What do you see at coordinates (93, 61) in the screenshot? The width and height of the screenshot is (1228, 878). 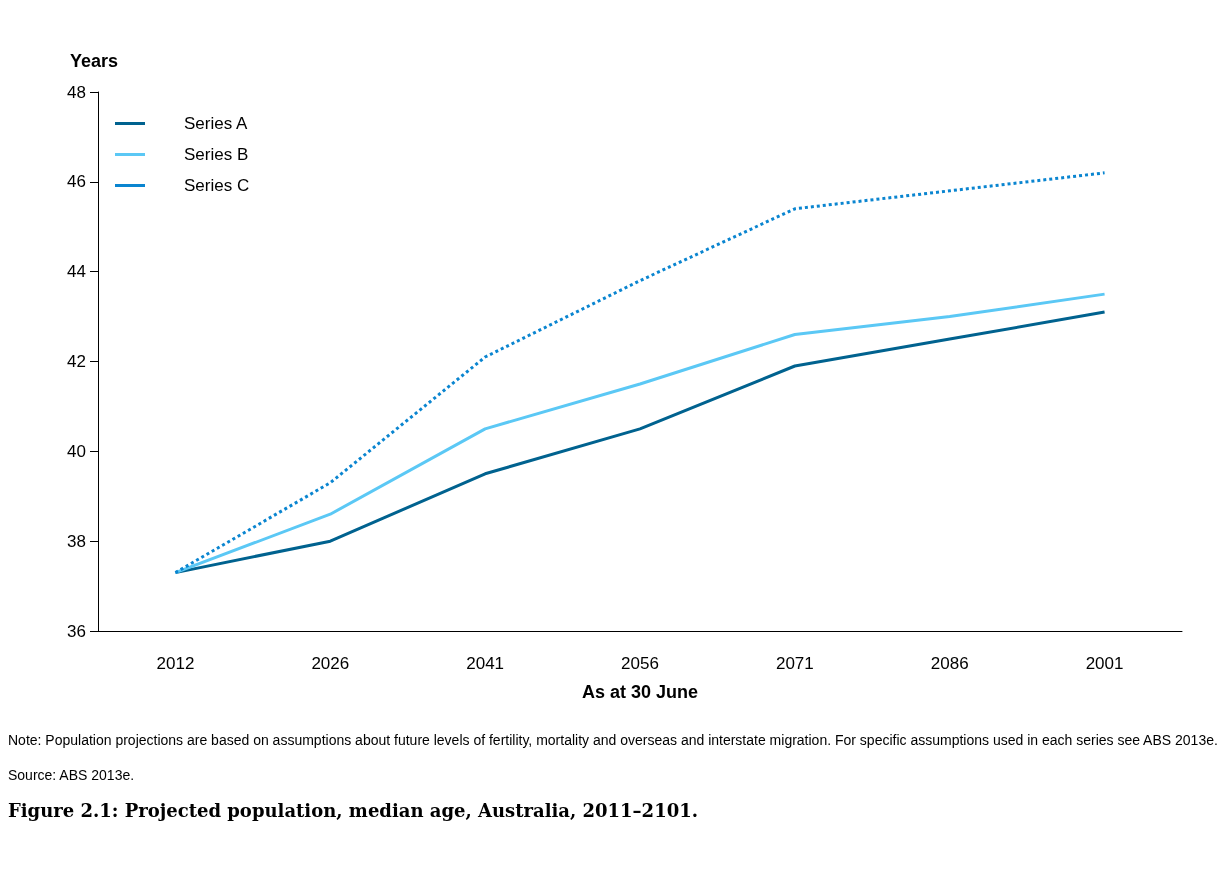 I see `y-axis-title: Years` at bounding box center [93, 61].